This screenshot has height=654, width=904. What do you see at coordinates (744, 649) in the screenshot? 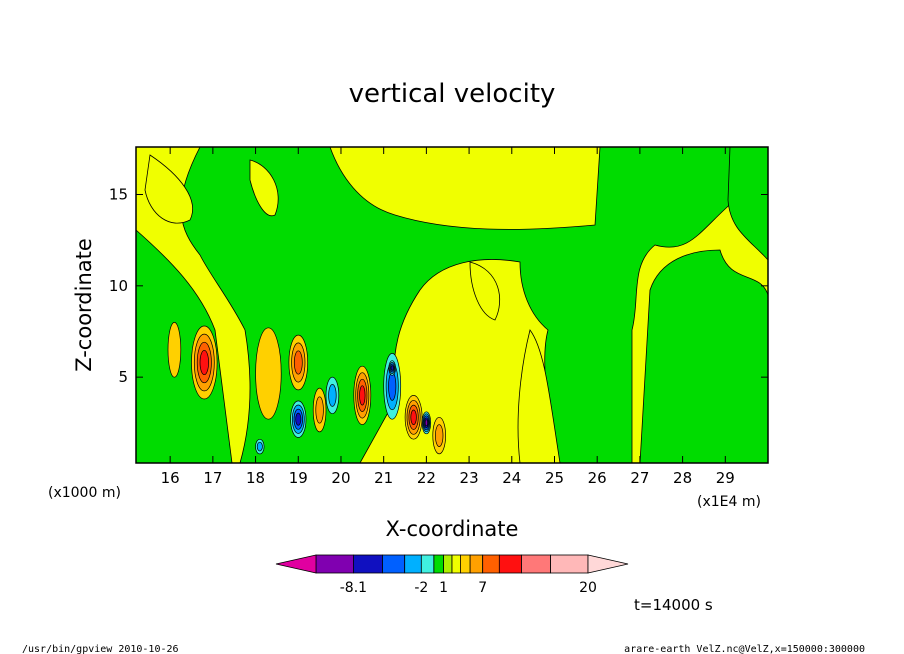
I see `footer-right: arare-earth_VelZ.nc@VelZ,x=150000:300000` at bounding box center [744, 649].